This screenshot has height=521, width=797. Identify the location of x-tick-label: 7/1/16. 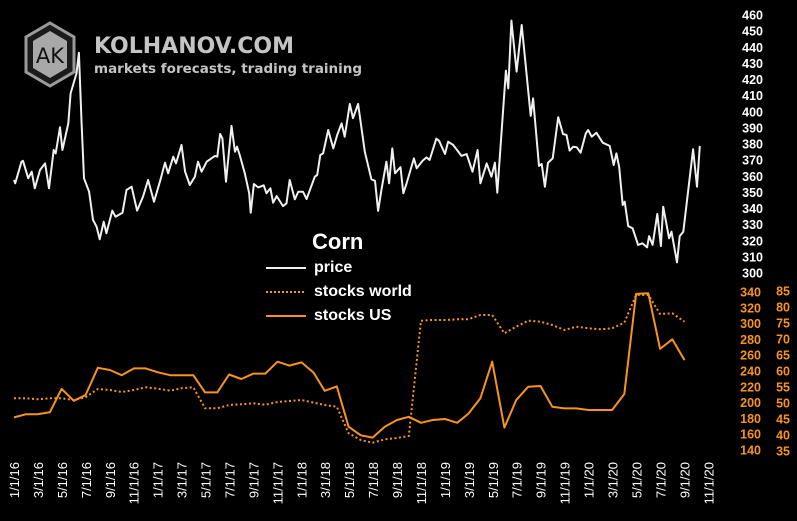
(86, 480).